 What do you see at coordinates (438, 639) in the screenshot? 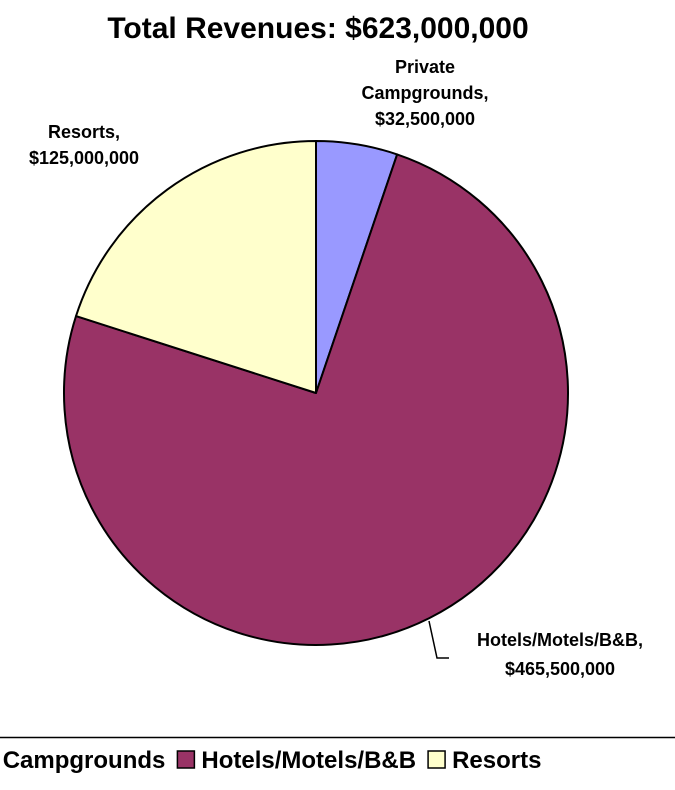
I see `leader-line-hotels-motels-b-b` at bounding box center [438, 639].